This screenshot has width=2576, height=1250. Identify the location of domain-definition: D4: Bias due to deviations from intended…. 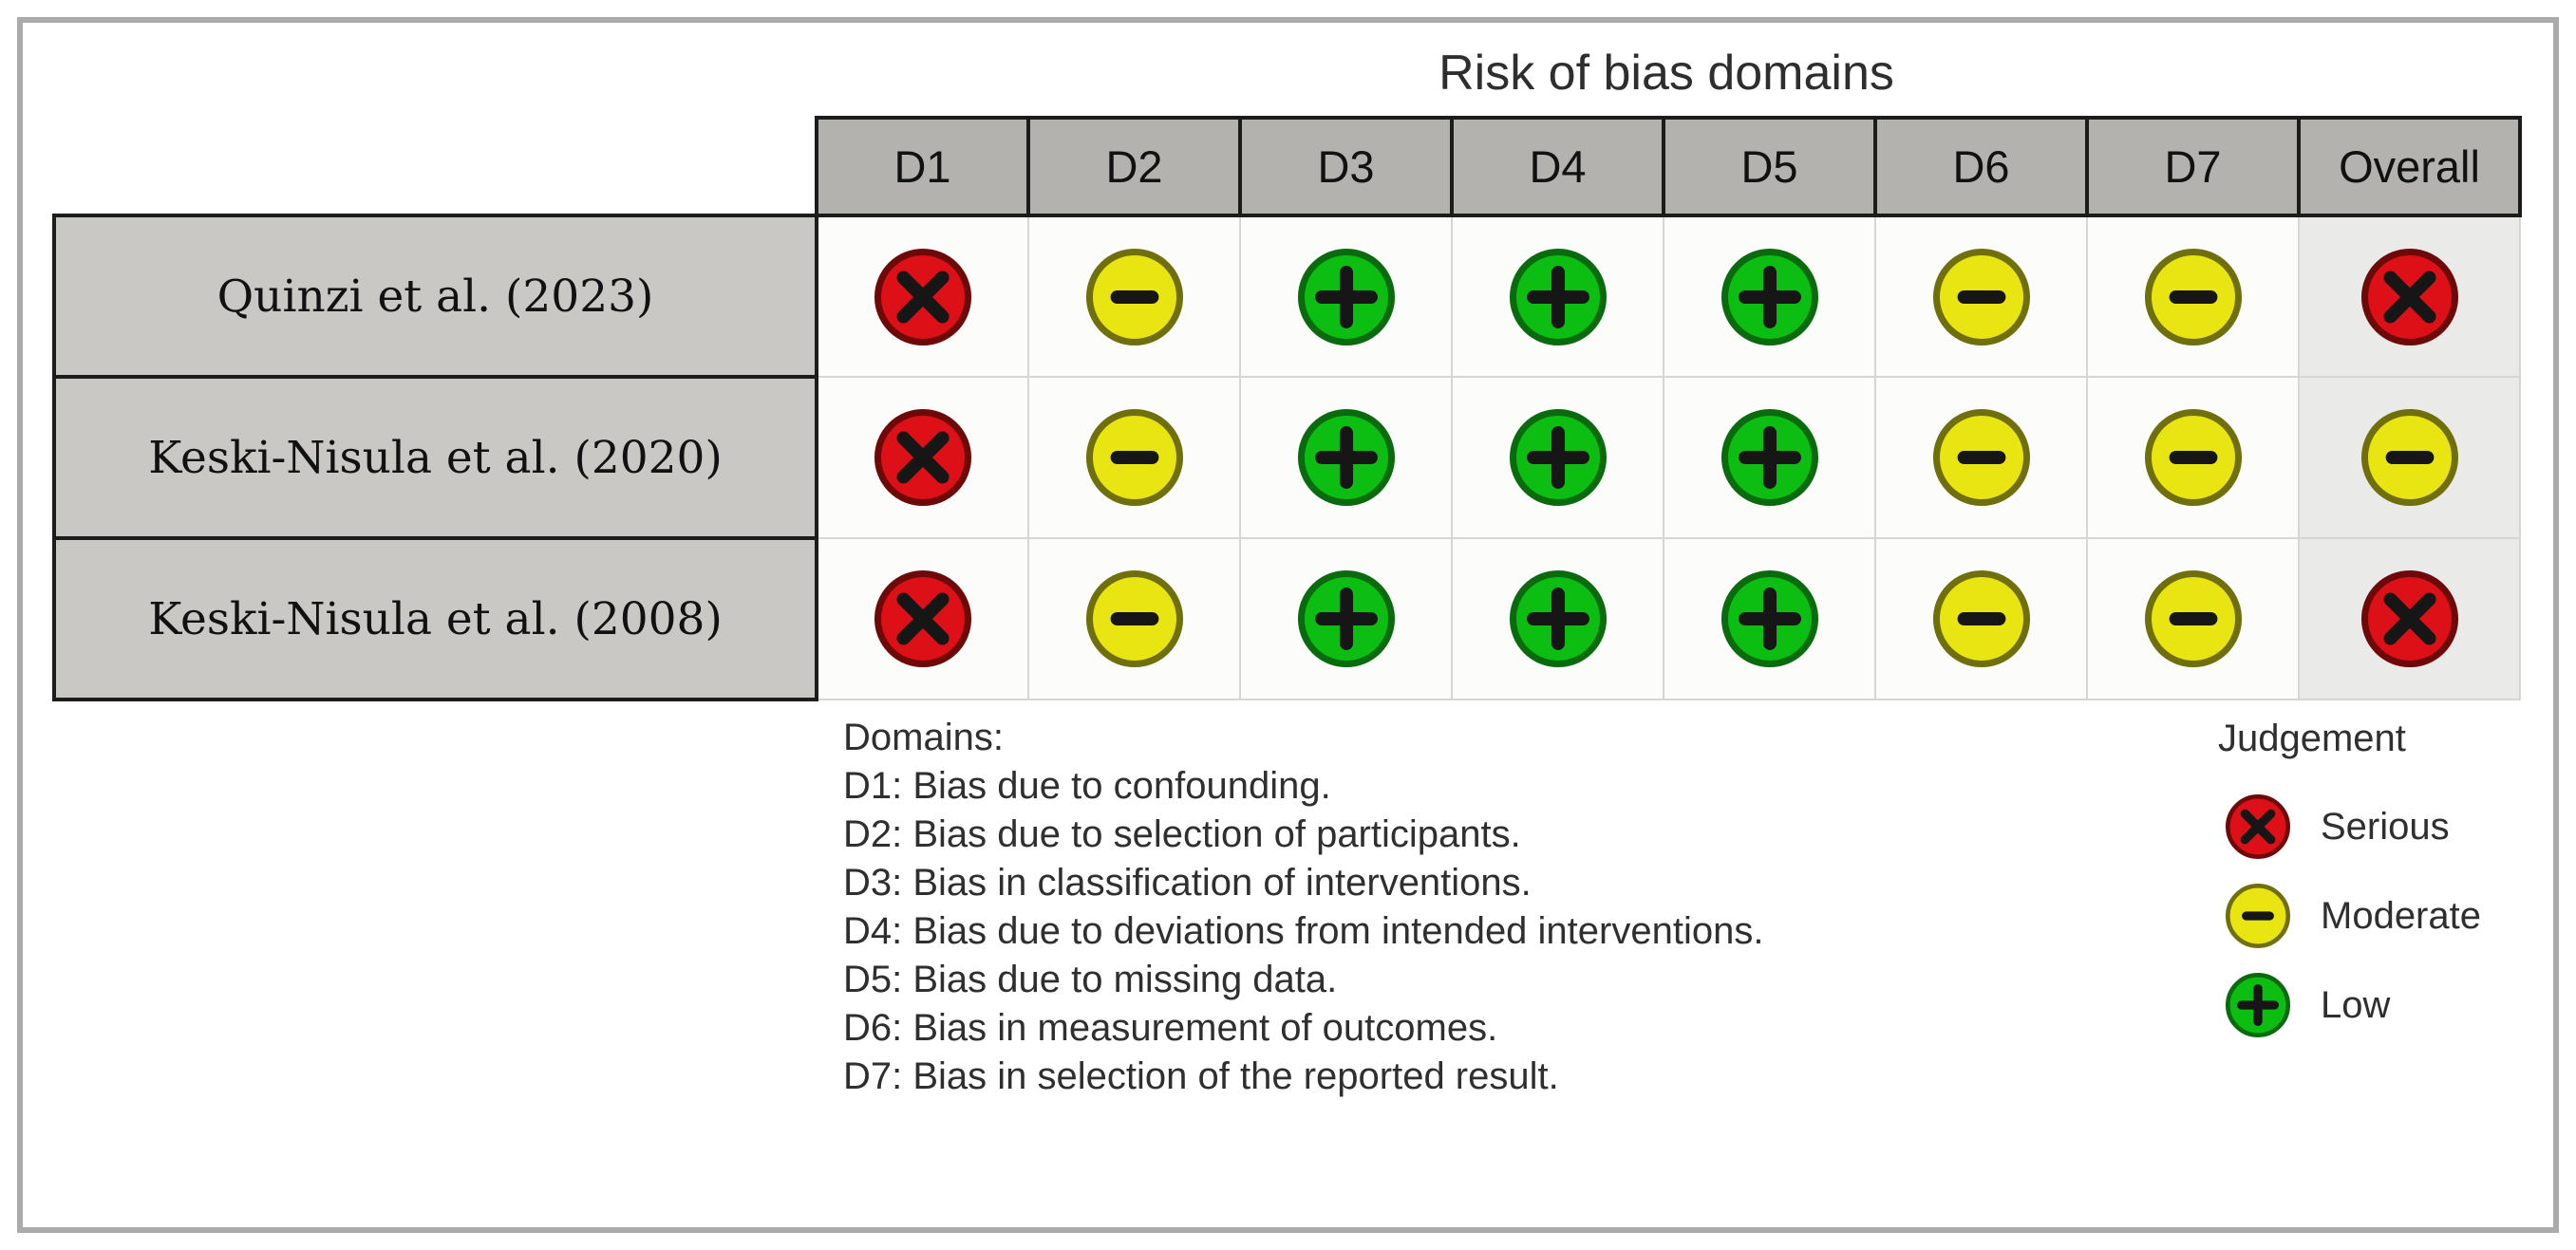
(1303, 931).